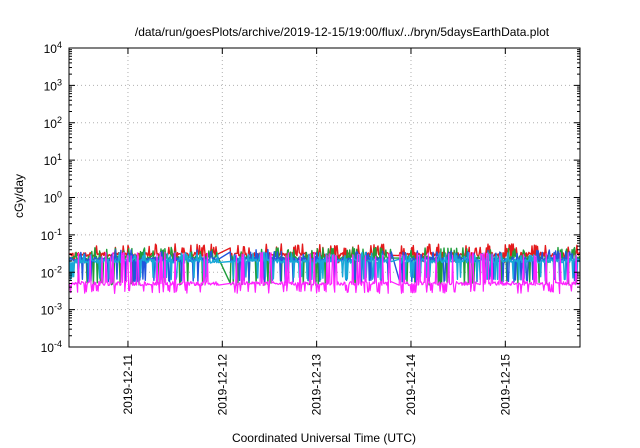 The image size is (640, 448). Describe the element at coordinates (53, 85) in the screenshot. I see `y-tick-label: 10³` at that location.